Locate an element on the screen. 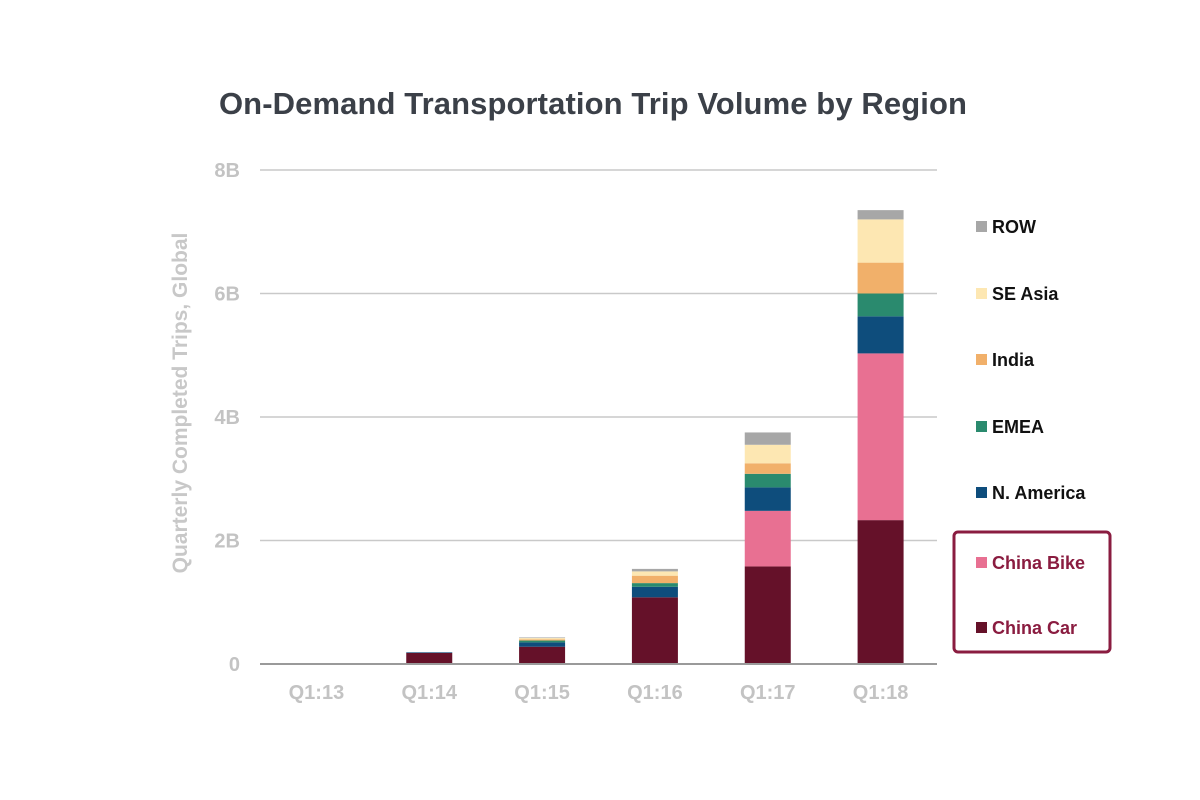 The height and width of the screenshot is (800, 1200). y-tick-label: 6B is located at coordinates (227, 295).